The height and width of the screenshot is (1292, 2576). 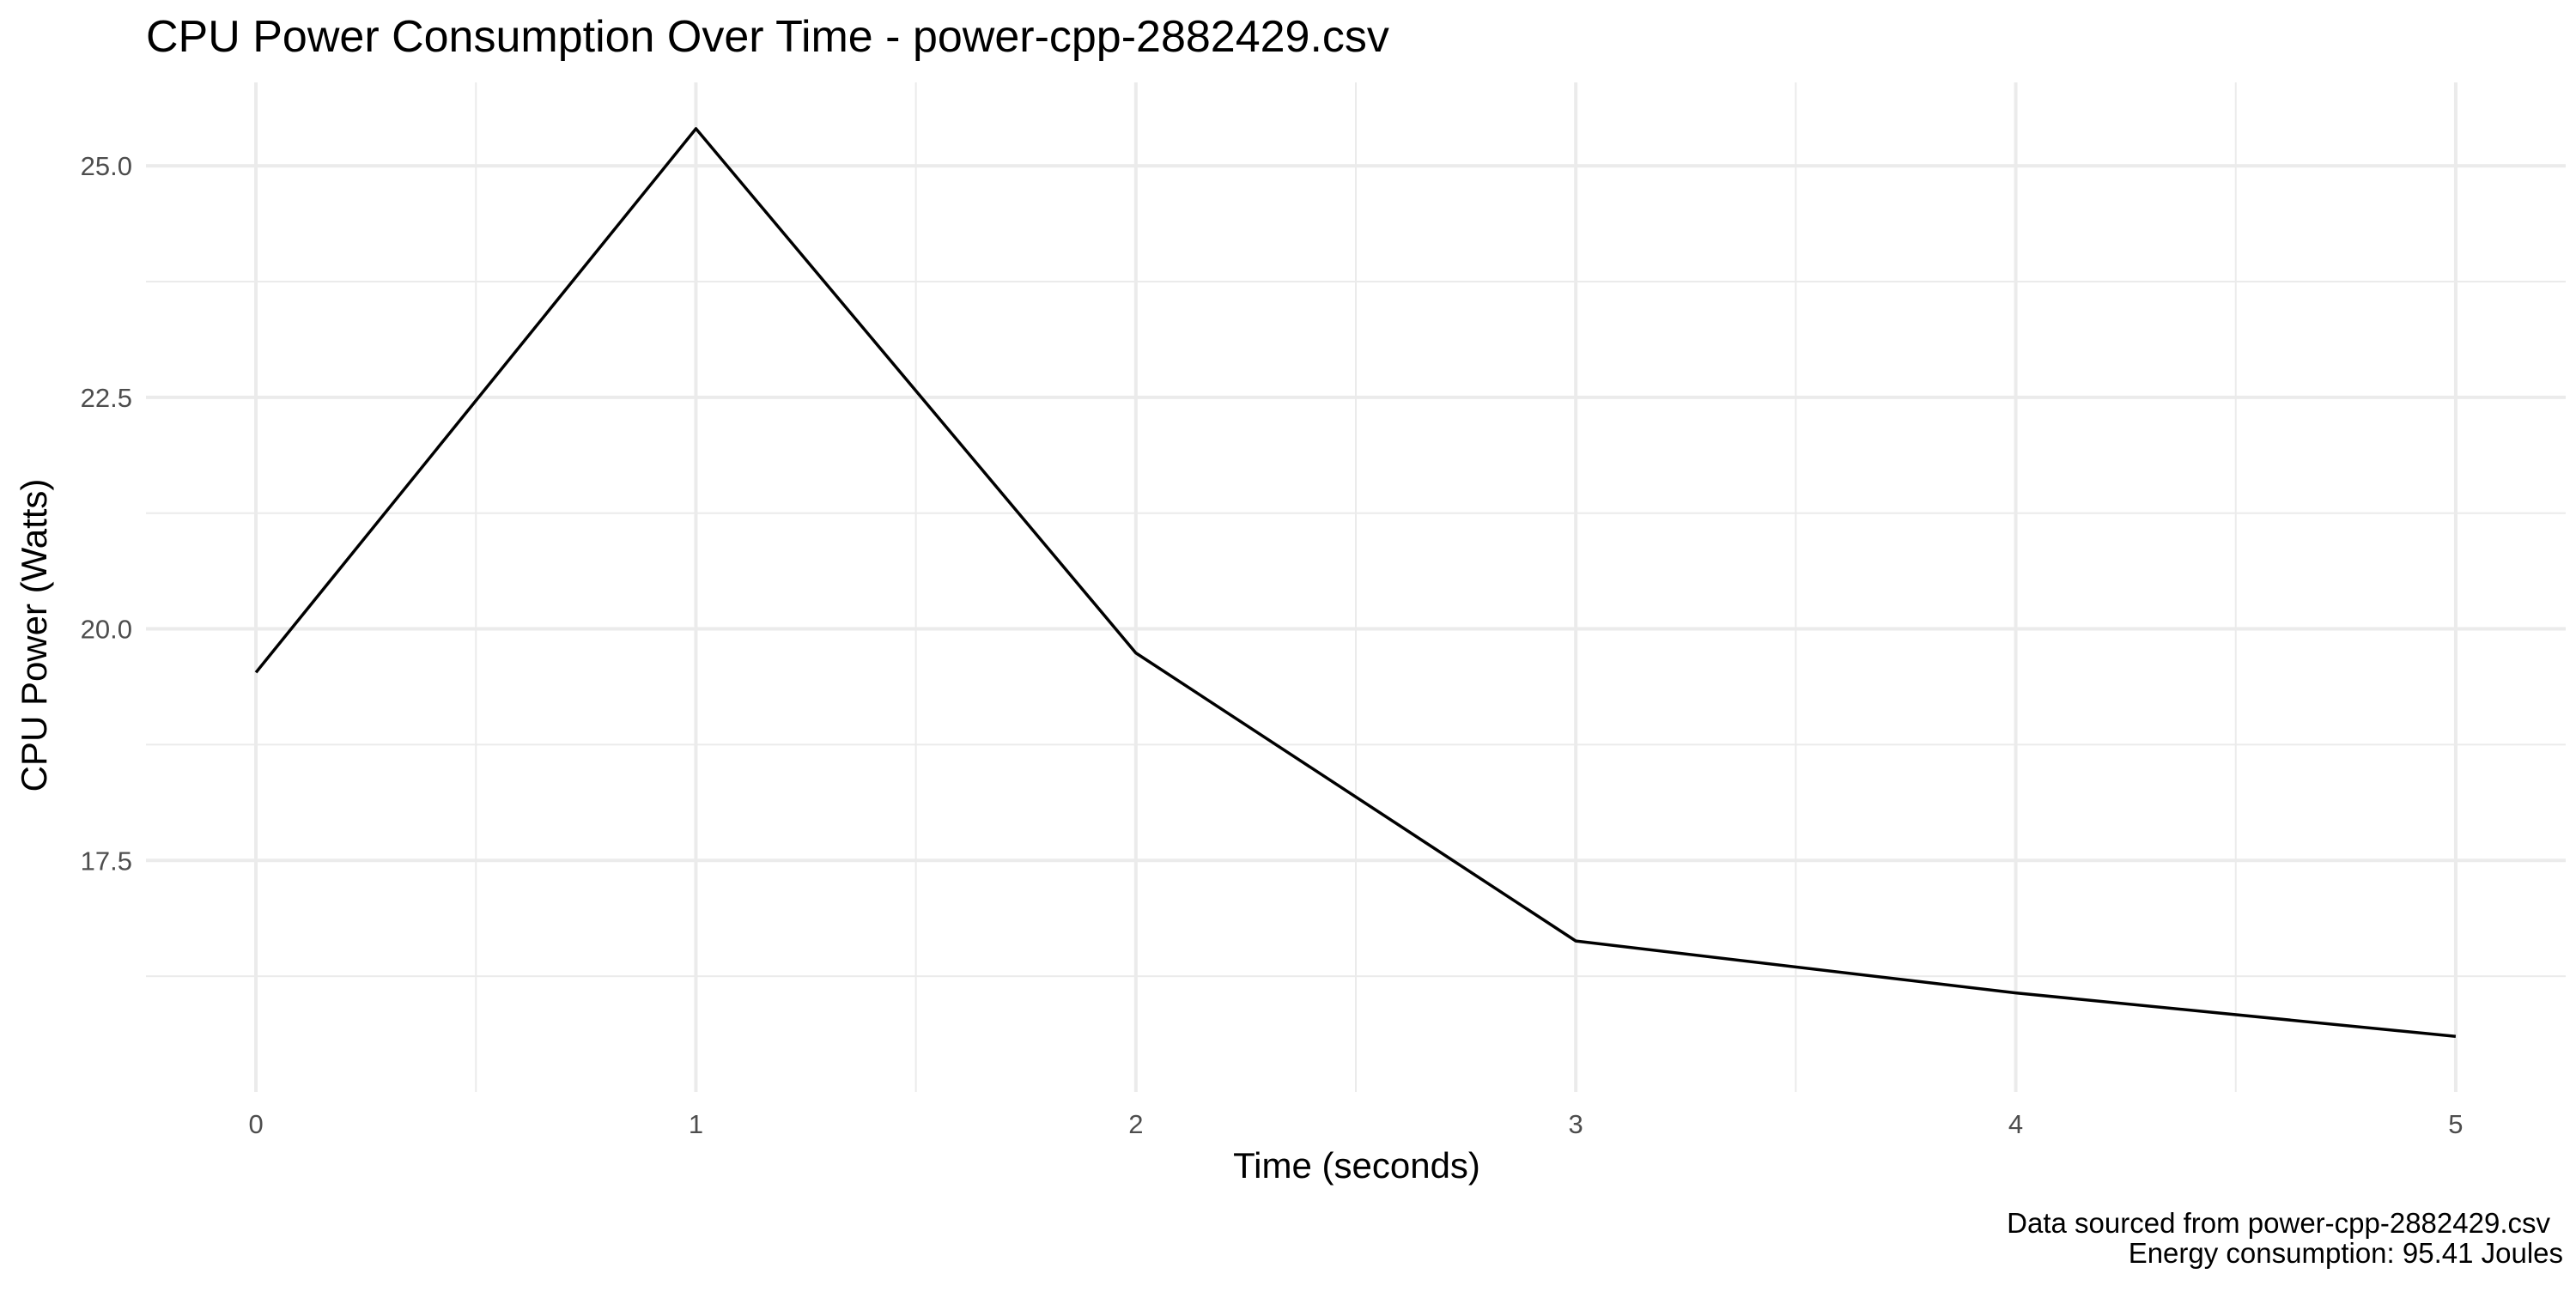 I want to click on y-tick-label: 25.0, so click(x=106, y=166).